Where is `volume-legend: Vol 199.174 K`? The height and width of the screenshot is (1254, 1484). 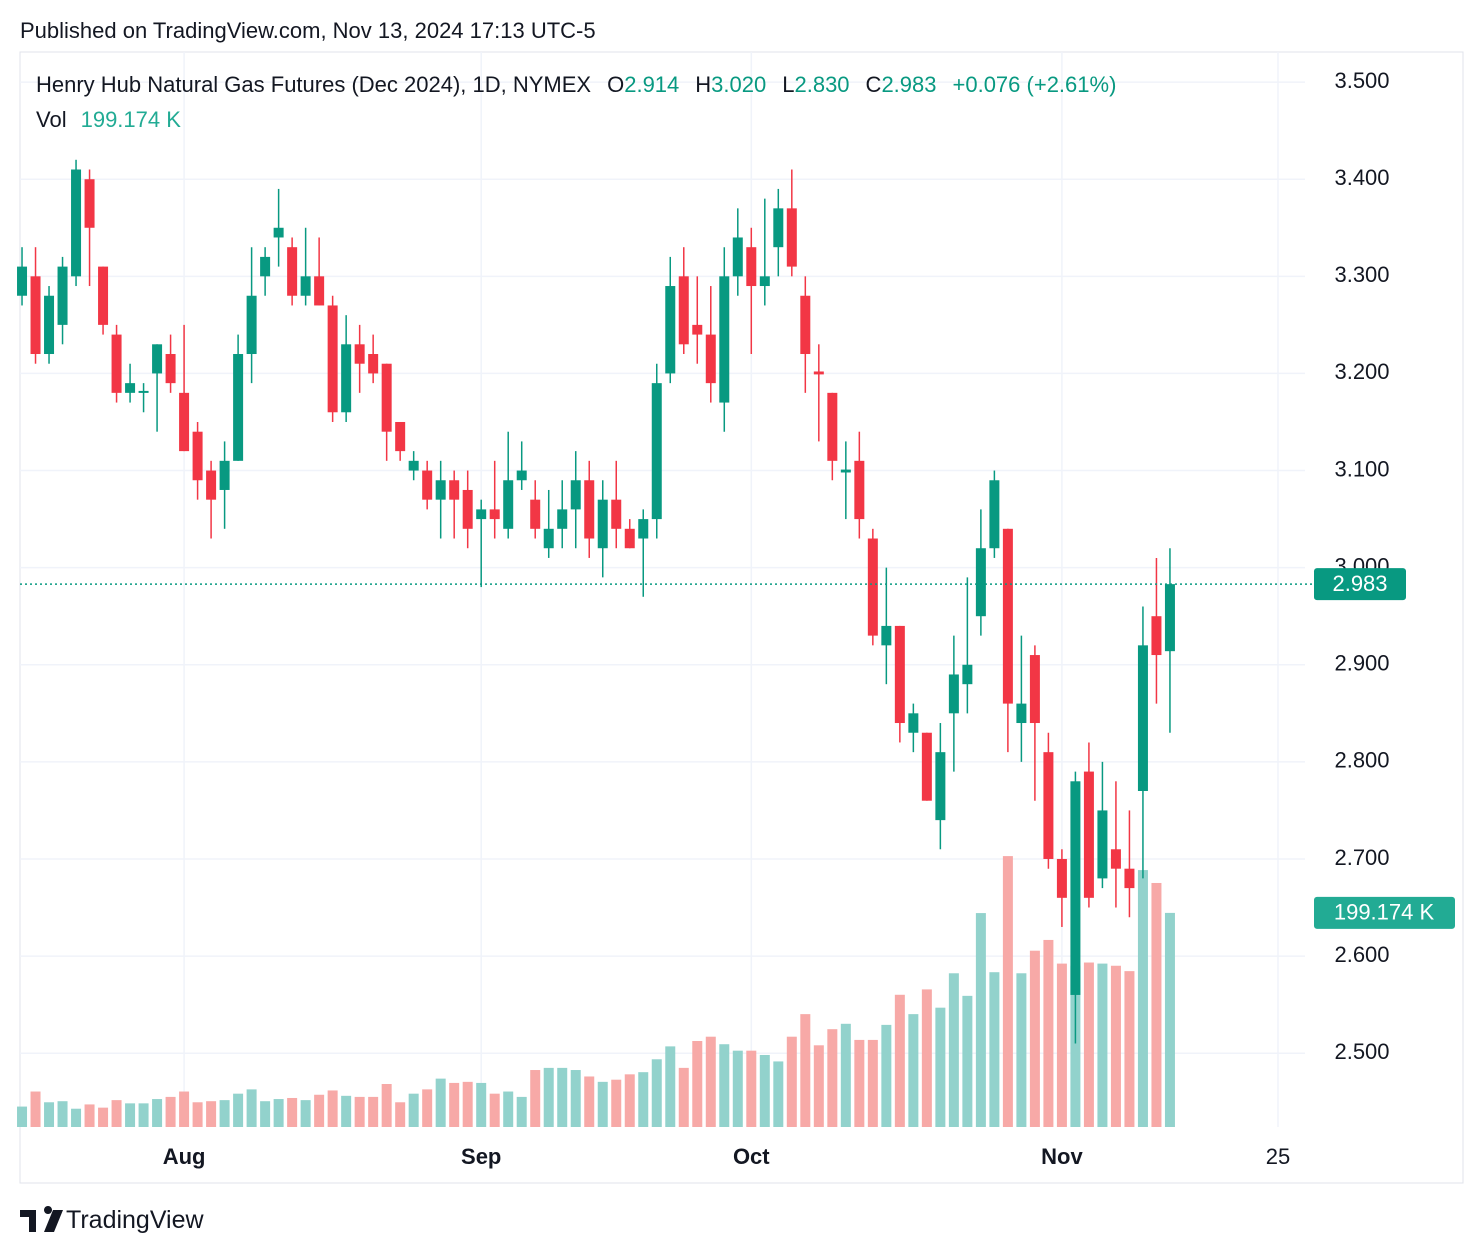 volume-legend: Vol 199.174 K is located at coordinates (108, 120).